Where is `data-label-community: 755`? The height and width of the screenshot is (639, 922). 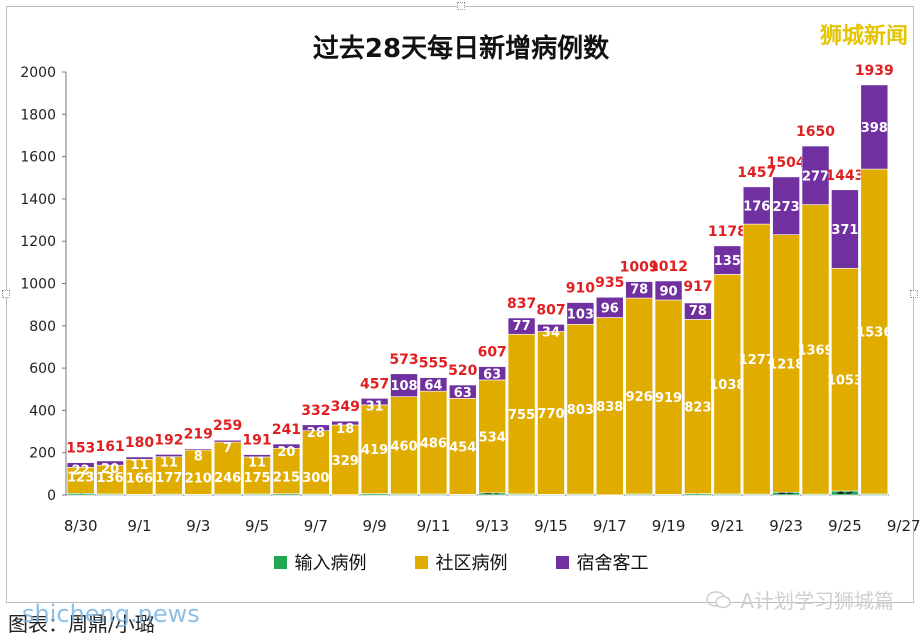 data-label-community: 755 is located at coordinates (521, 415).